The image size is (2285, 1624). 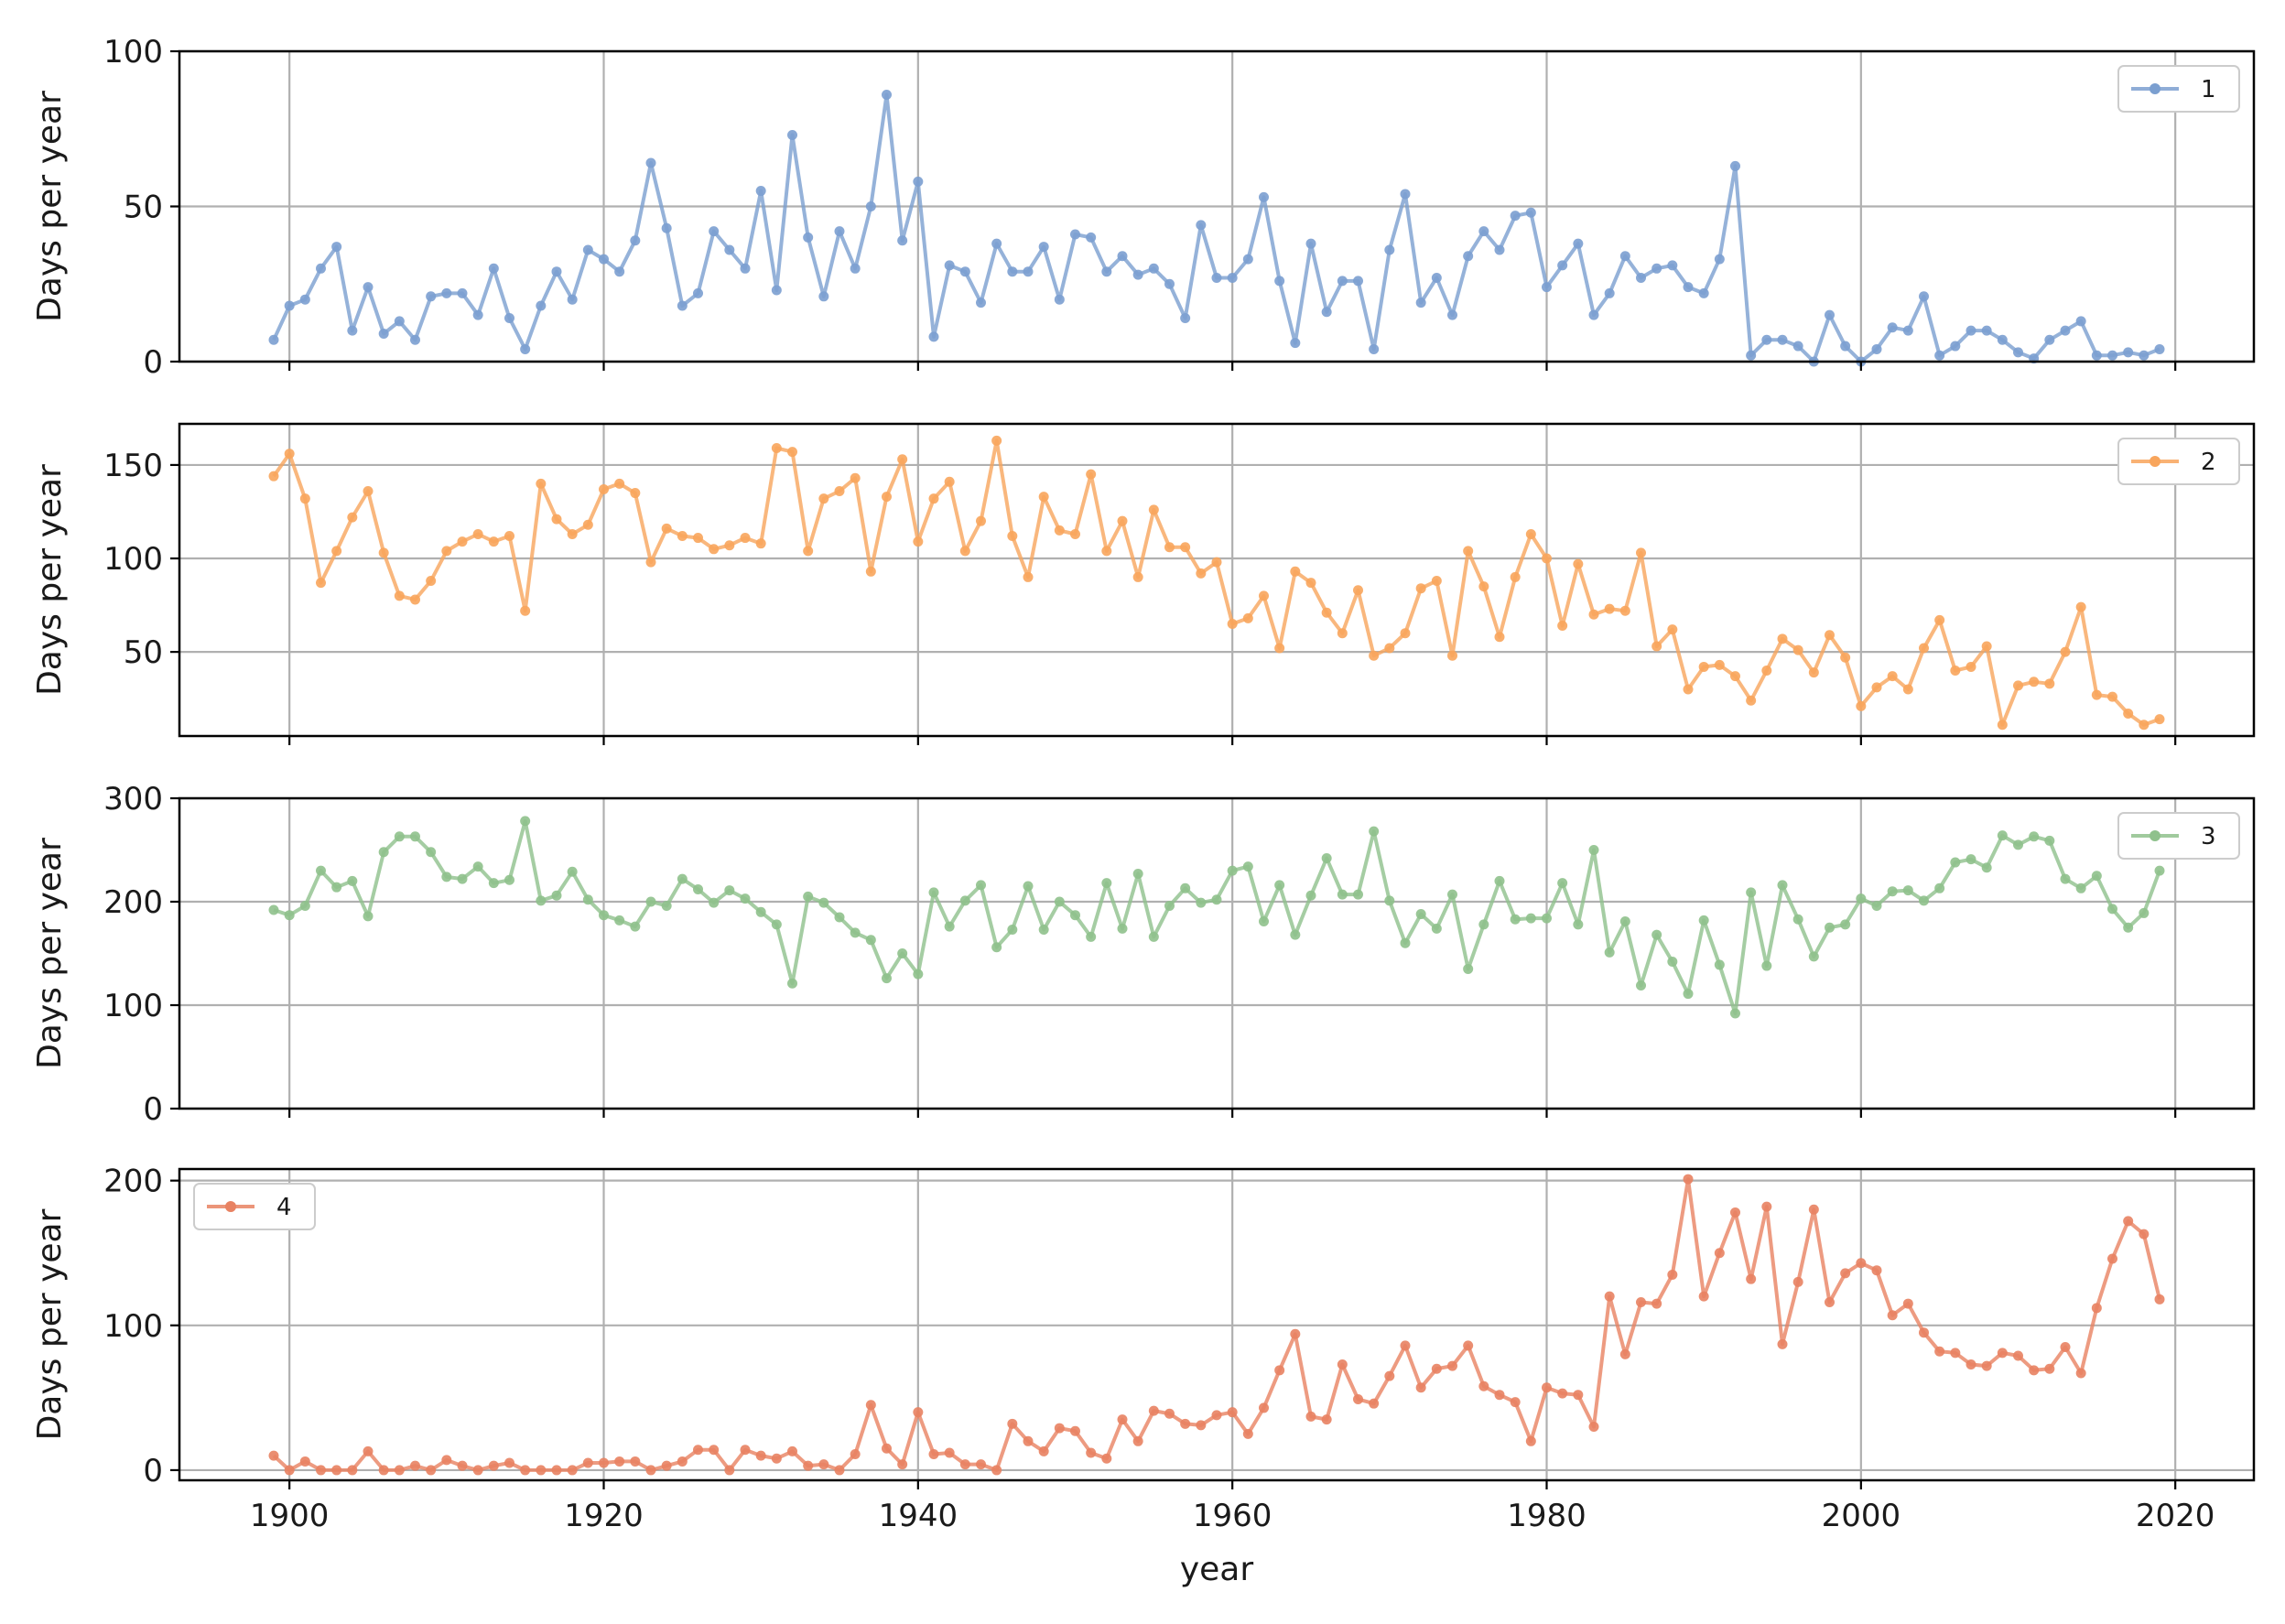 What do you see at coordinates (133, 902) in the screenshot?
I see `y-tick-label: 200` at bounding box center [133, 902].